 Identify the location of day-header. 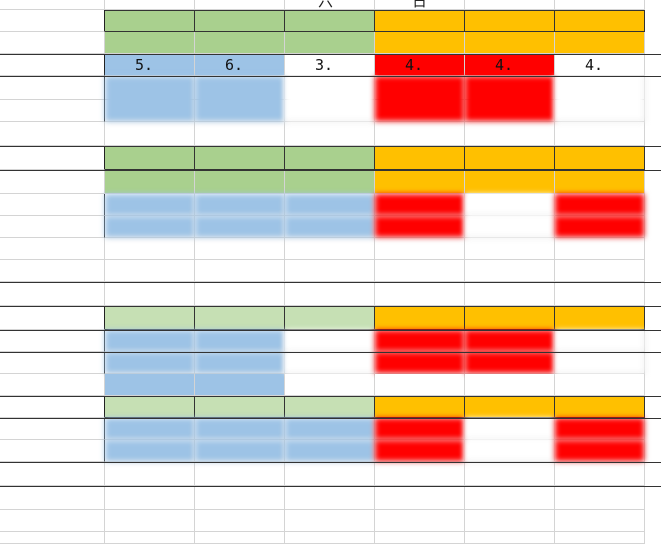
(150, 294).